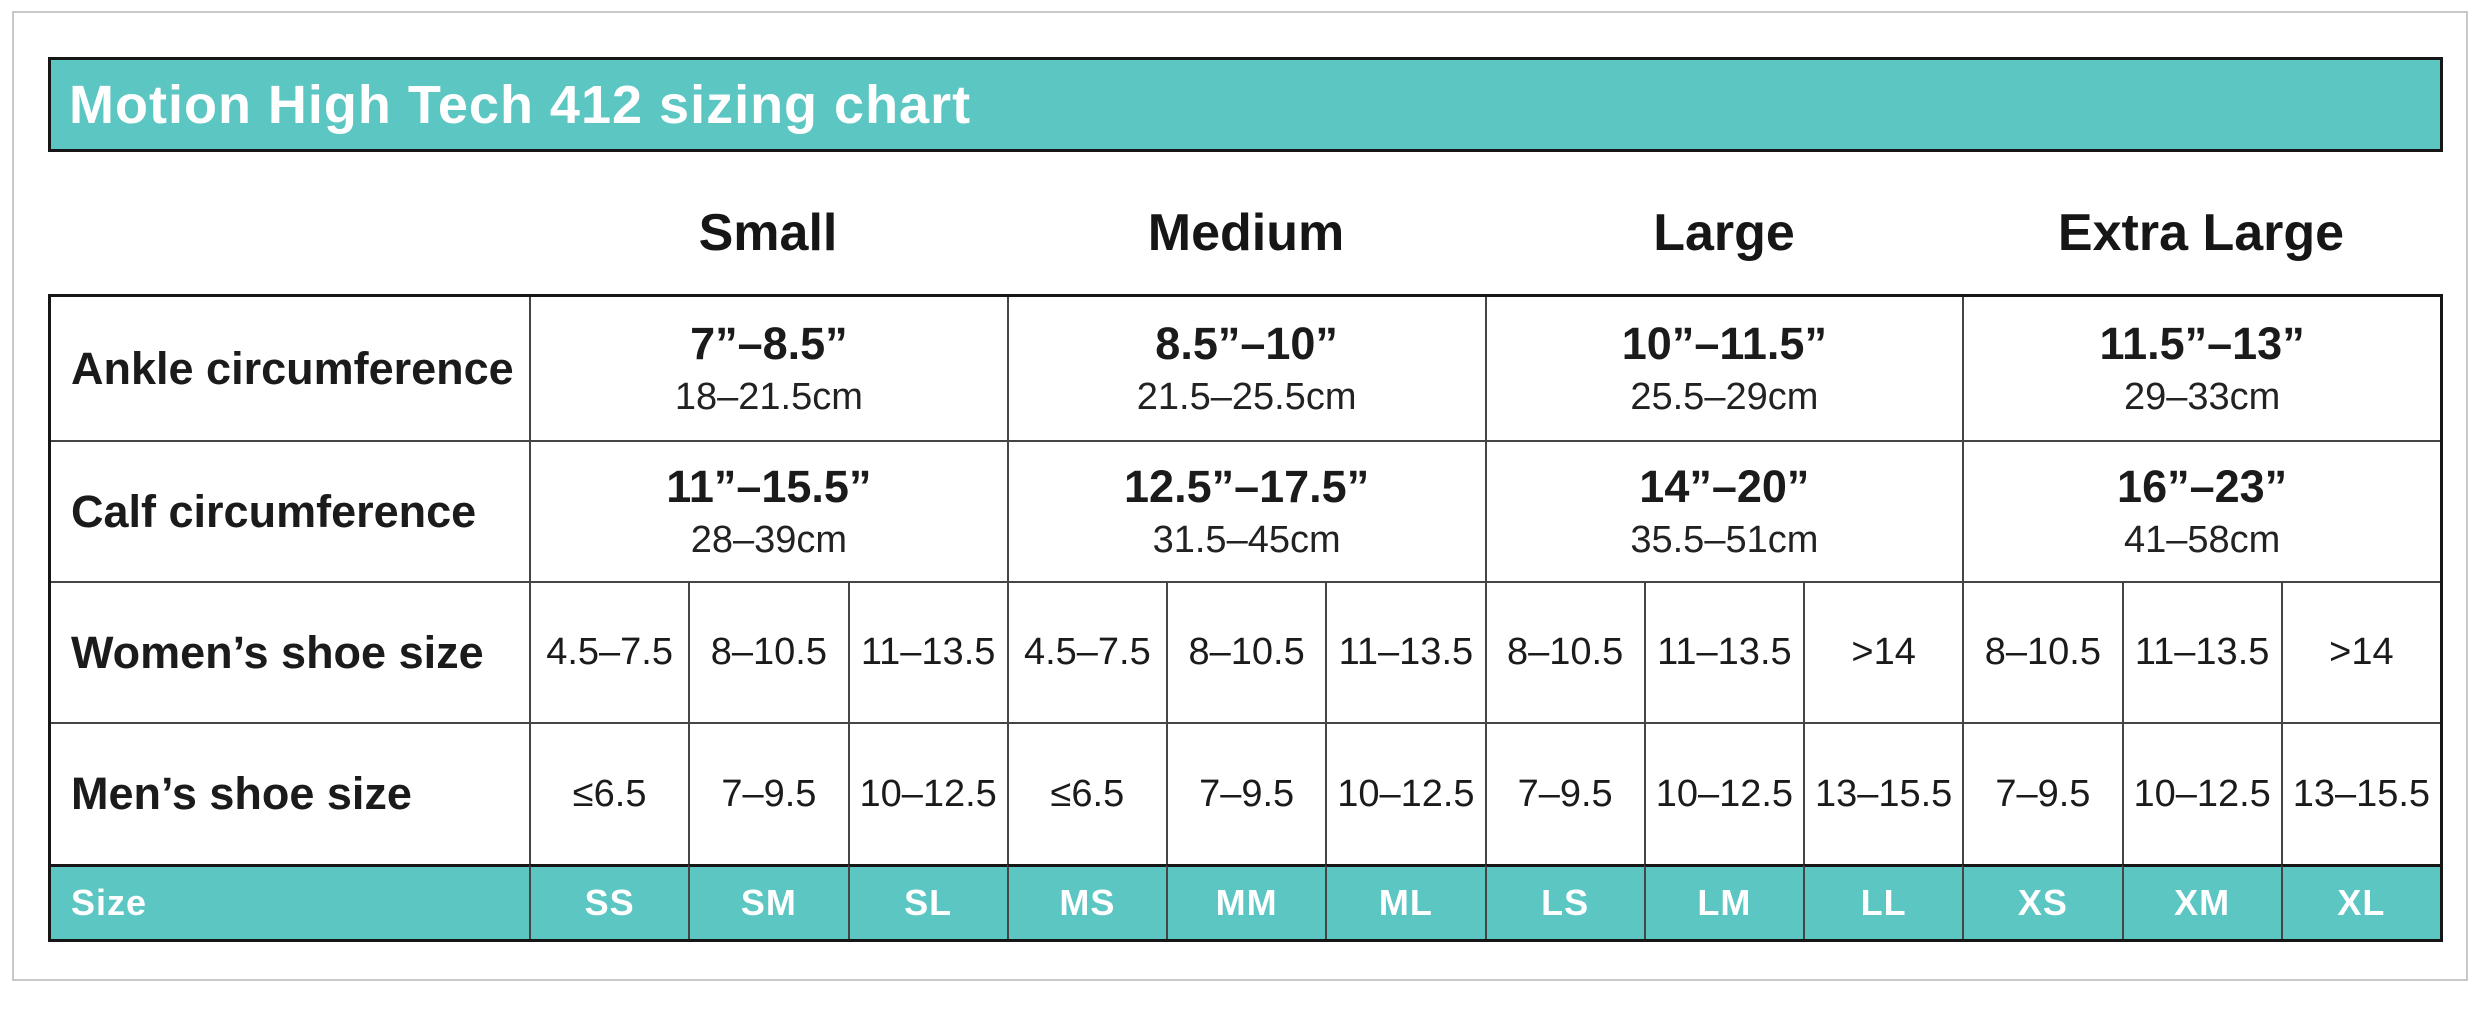 The image size is (2489, 1012). What do you see at coordinates (1086, 901) in the screenshot?
I see `size-code-cell-ms: MS` at bounding box center [1086, 901].